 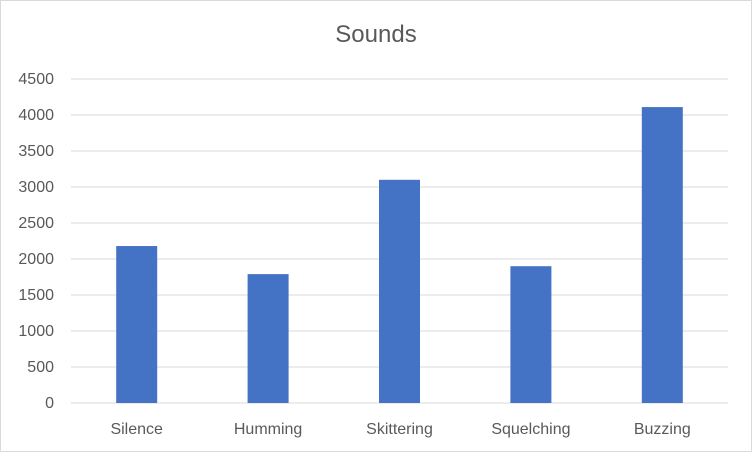 I want to click on bar-silence, so click(x=137, y=324).